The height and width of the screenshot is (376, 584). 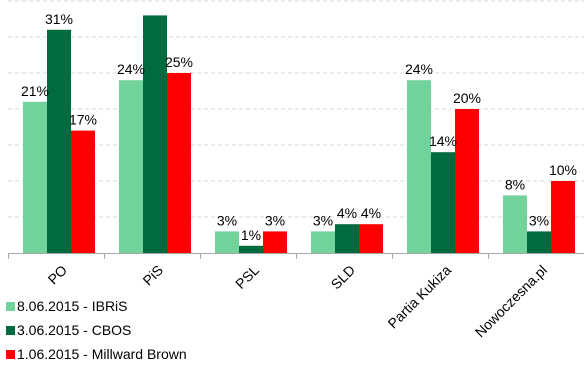 What do you see at coordinates (10, 306) in the screenshot?
I see `legend-swatch-ibris` at bounding box center [10, 306].